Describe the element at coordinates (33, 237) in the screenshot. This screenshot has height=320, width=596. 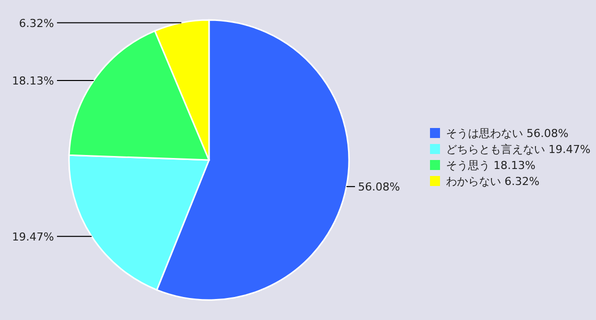
I see `data-label: 19.47%` at that location.